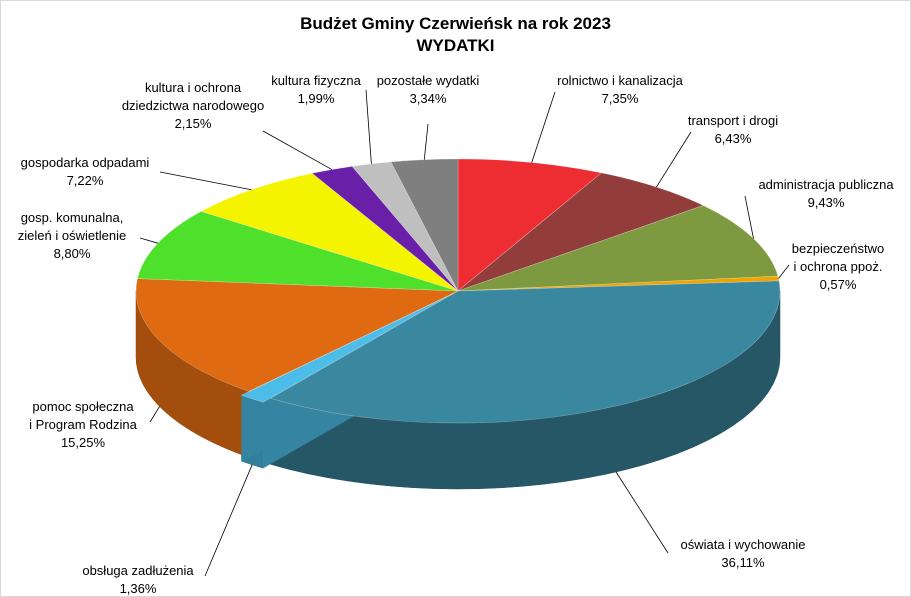 The height and width of the screenshot is (597, 911). I want to click on slice-label-8-0: gospodarka odpadami, so click(85, 162).